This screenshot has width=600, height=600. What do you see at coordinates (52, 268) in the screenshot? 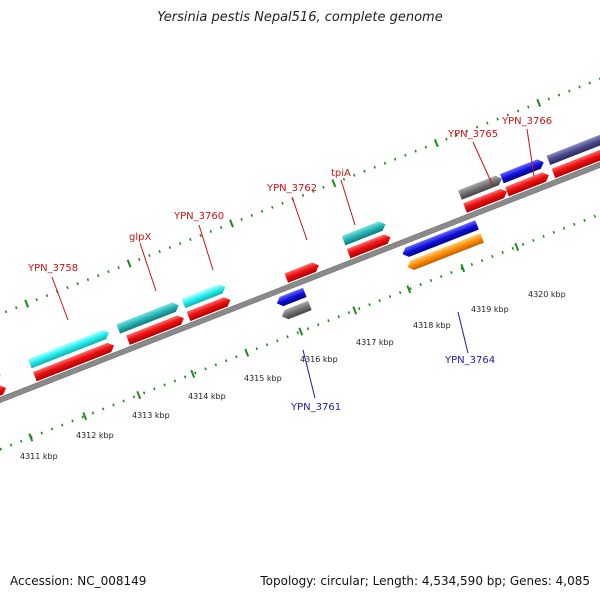
I see `gene-label: YPN_3758` at bounding box center [52, 268].